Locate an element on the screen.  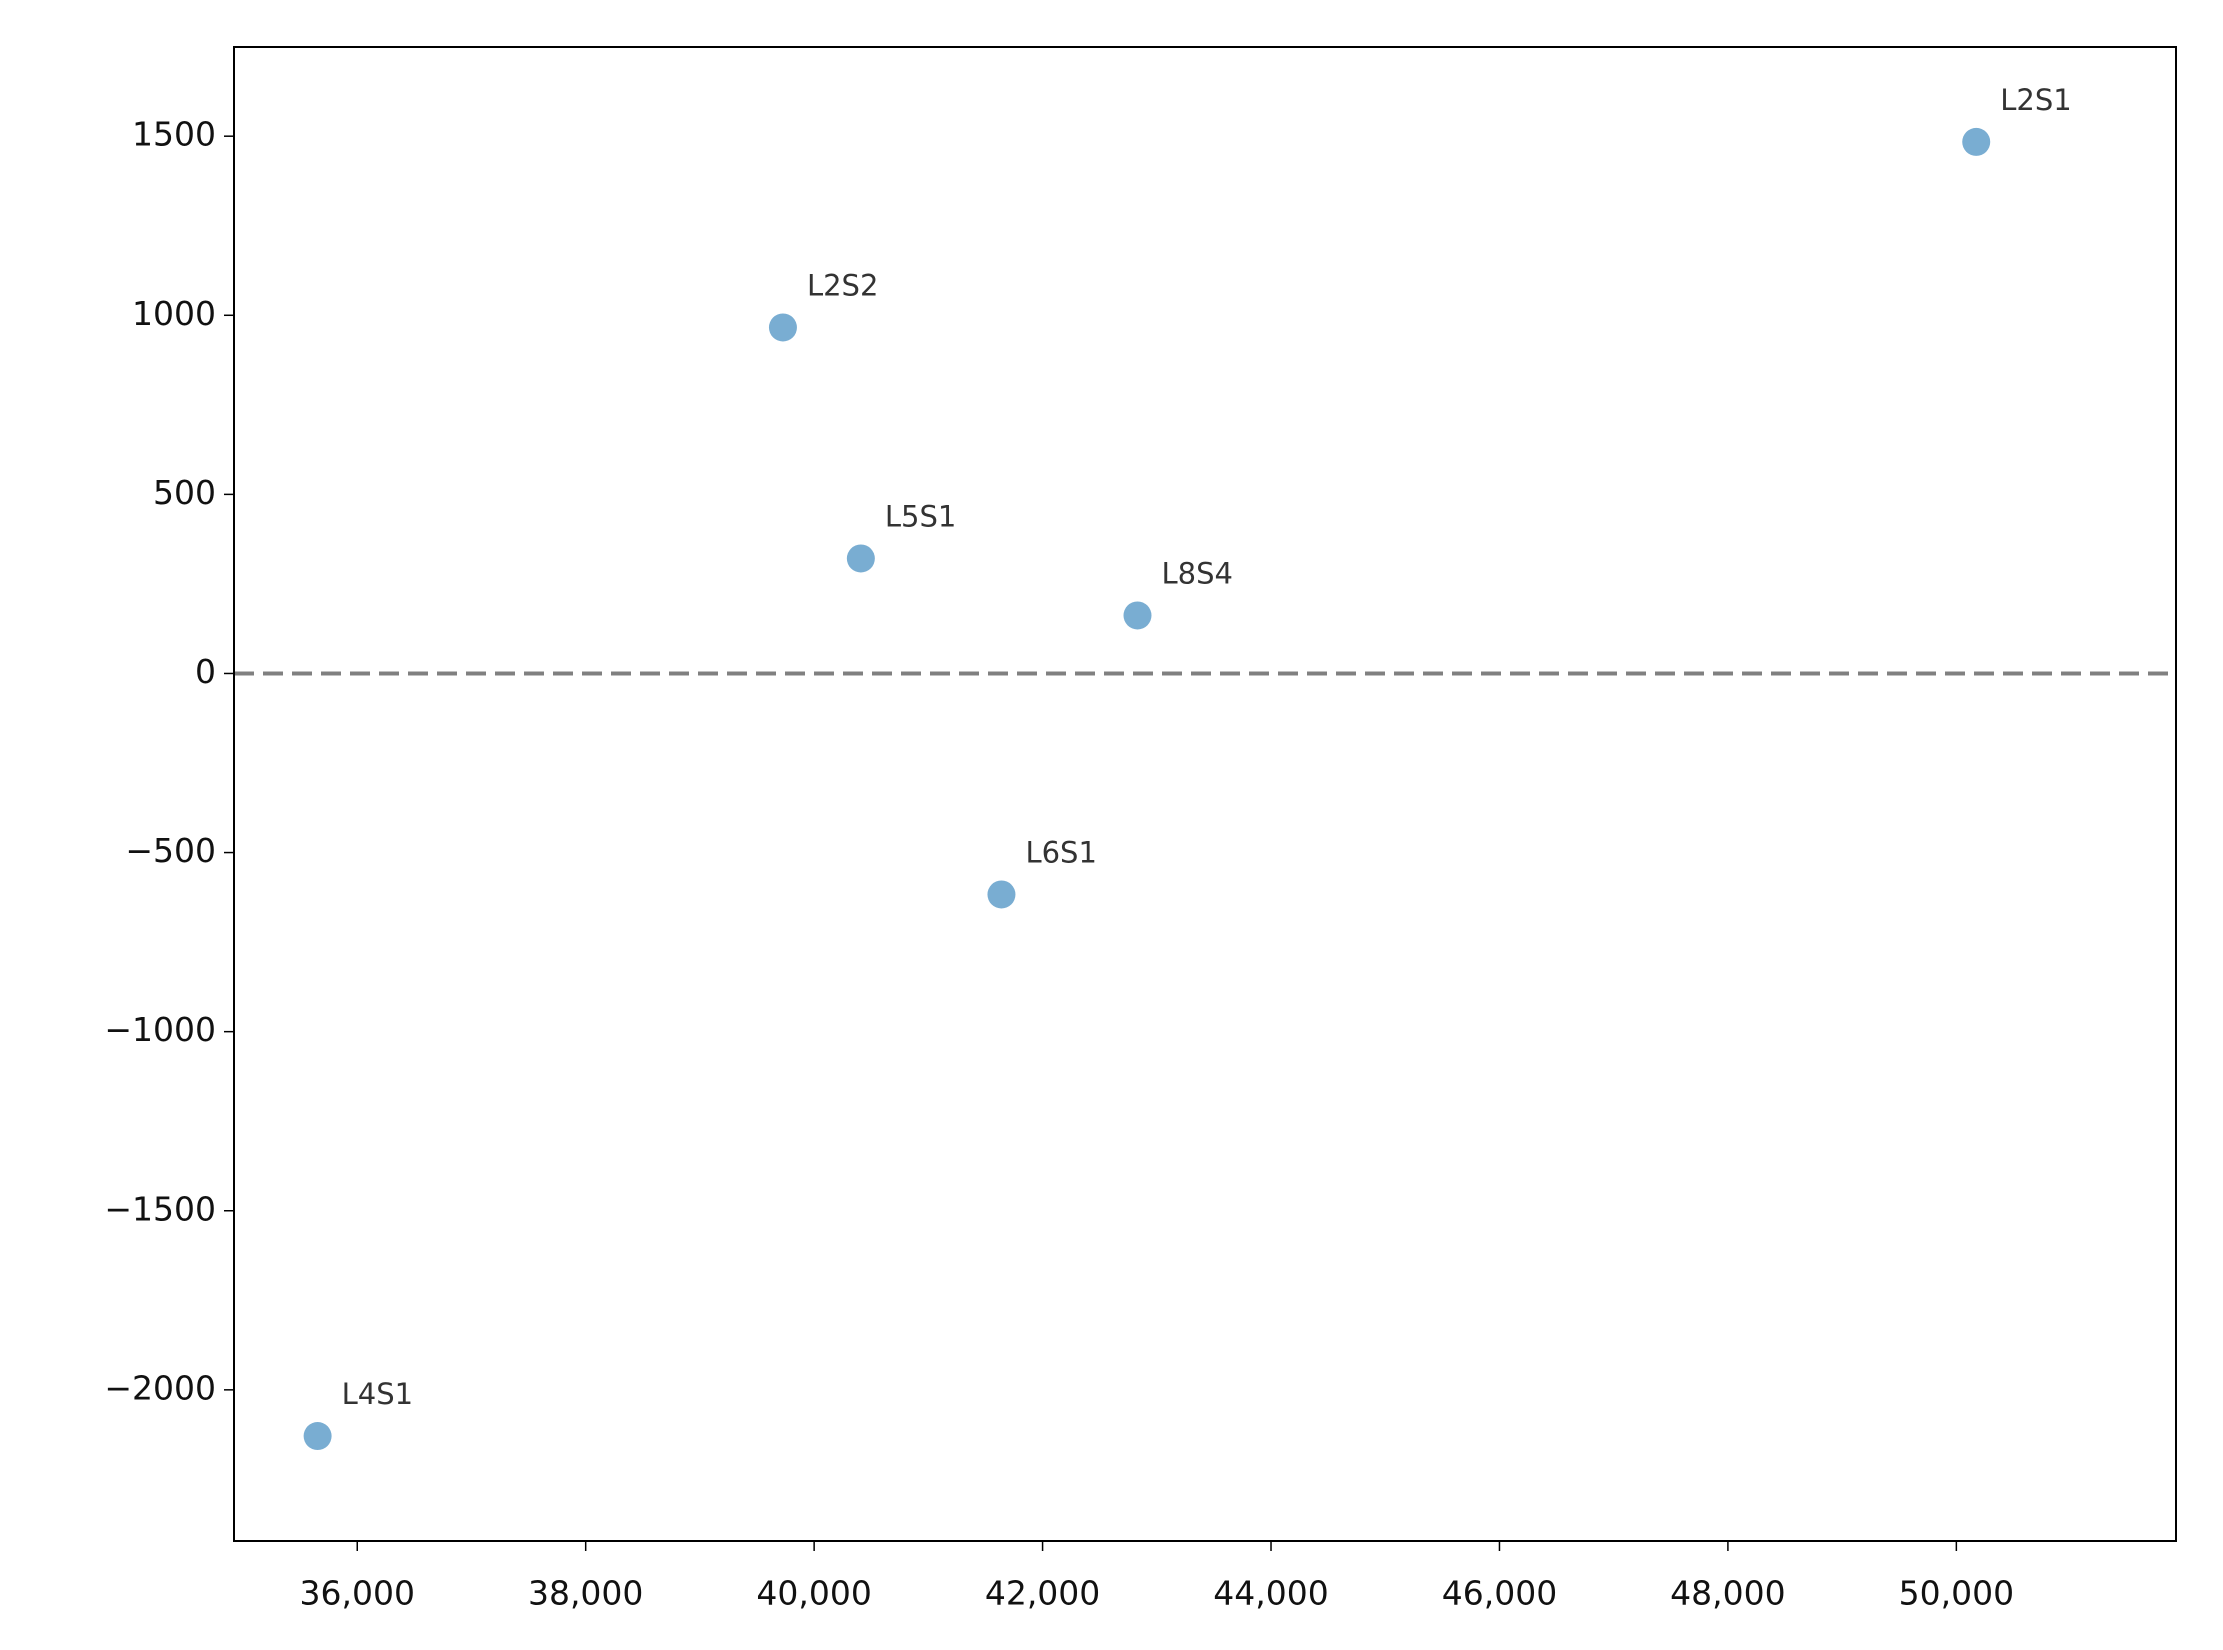
x-tick-label: 44,000 is located at coordinates (1270, 1593).